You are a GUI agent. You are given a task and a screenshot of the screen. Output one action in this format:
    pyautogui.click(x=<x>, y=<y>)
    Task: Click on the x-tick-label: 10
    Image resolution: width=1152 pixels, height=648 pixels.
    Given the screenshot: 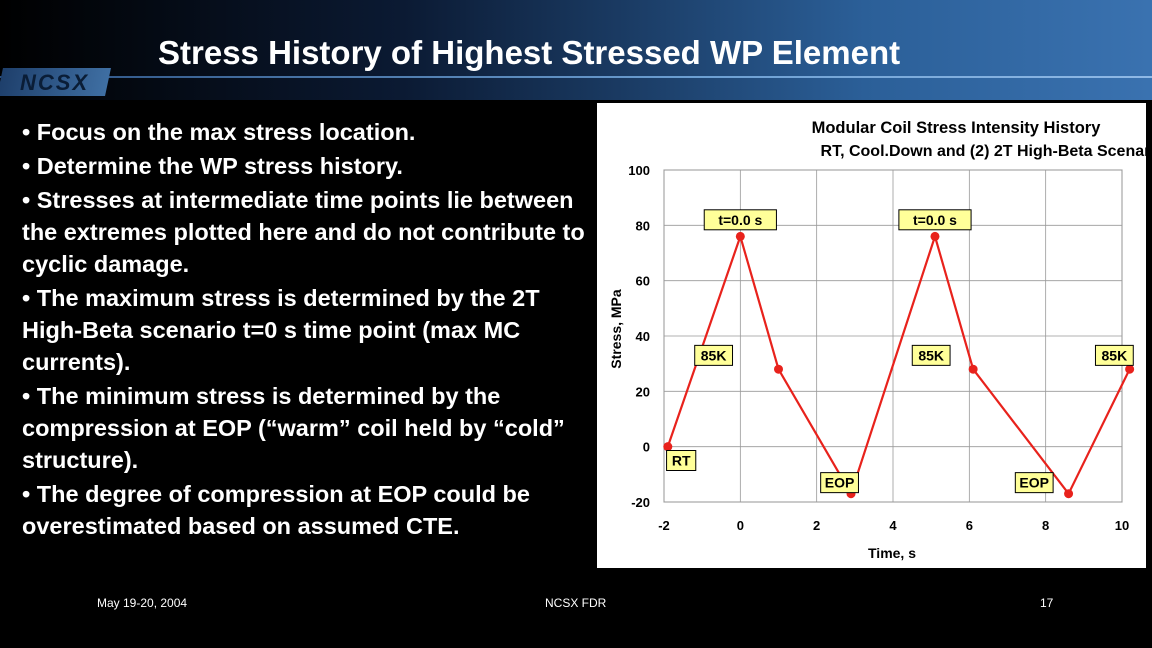 What is the action you would take?
    pyautogui.click(x=1122, y=525)
    